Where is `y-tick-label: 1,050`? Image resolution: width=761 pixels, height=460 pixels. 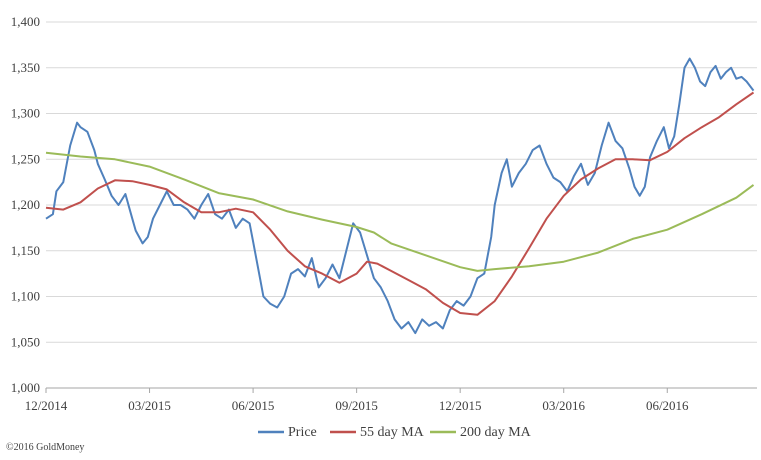
y-tick-label: 1,050 is located at coordinates (25, 341).